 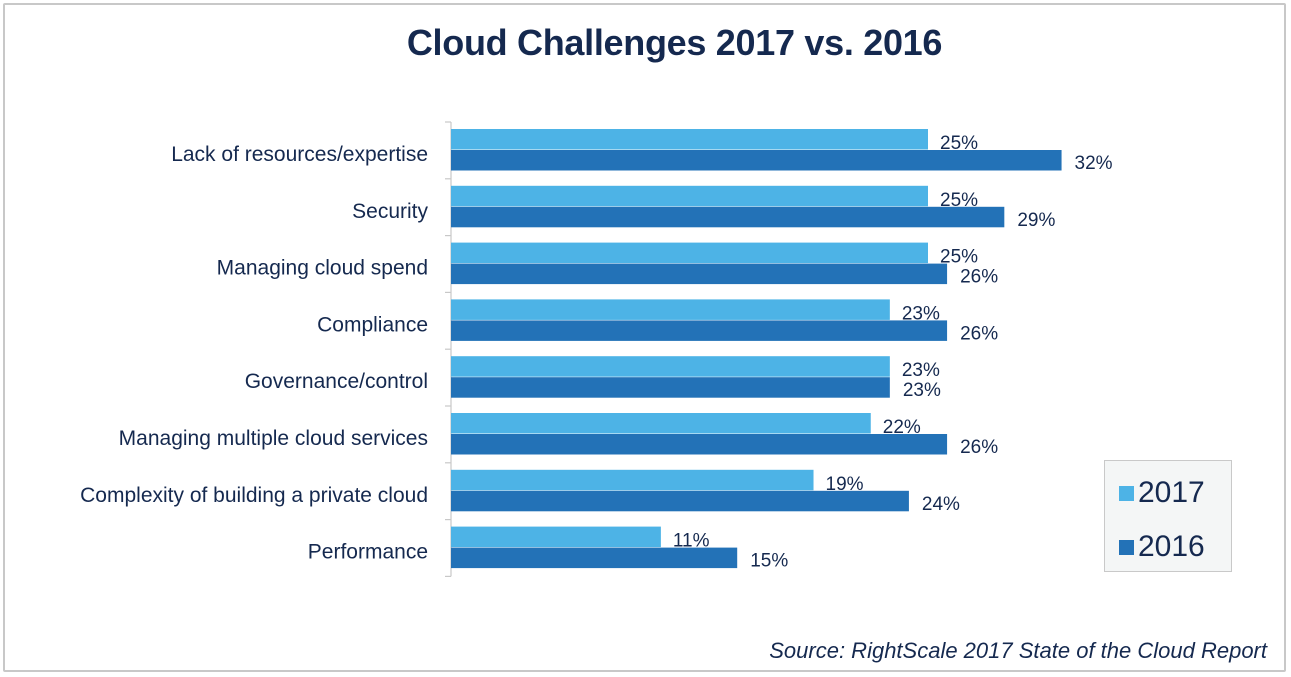 I want to click on legend-label-2017: 2017, so click(x=1171, y=492).